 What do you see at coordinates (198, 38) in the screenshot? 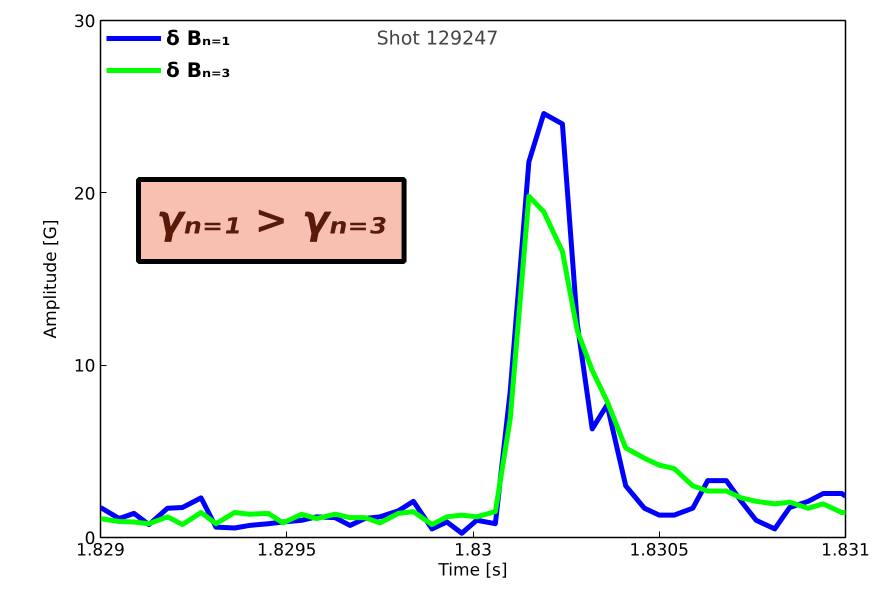
I see `legend-label: δ Bₙ₌₁` at bounding box center [198, 38].